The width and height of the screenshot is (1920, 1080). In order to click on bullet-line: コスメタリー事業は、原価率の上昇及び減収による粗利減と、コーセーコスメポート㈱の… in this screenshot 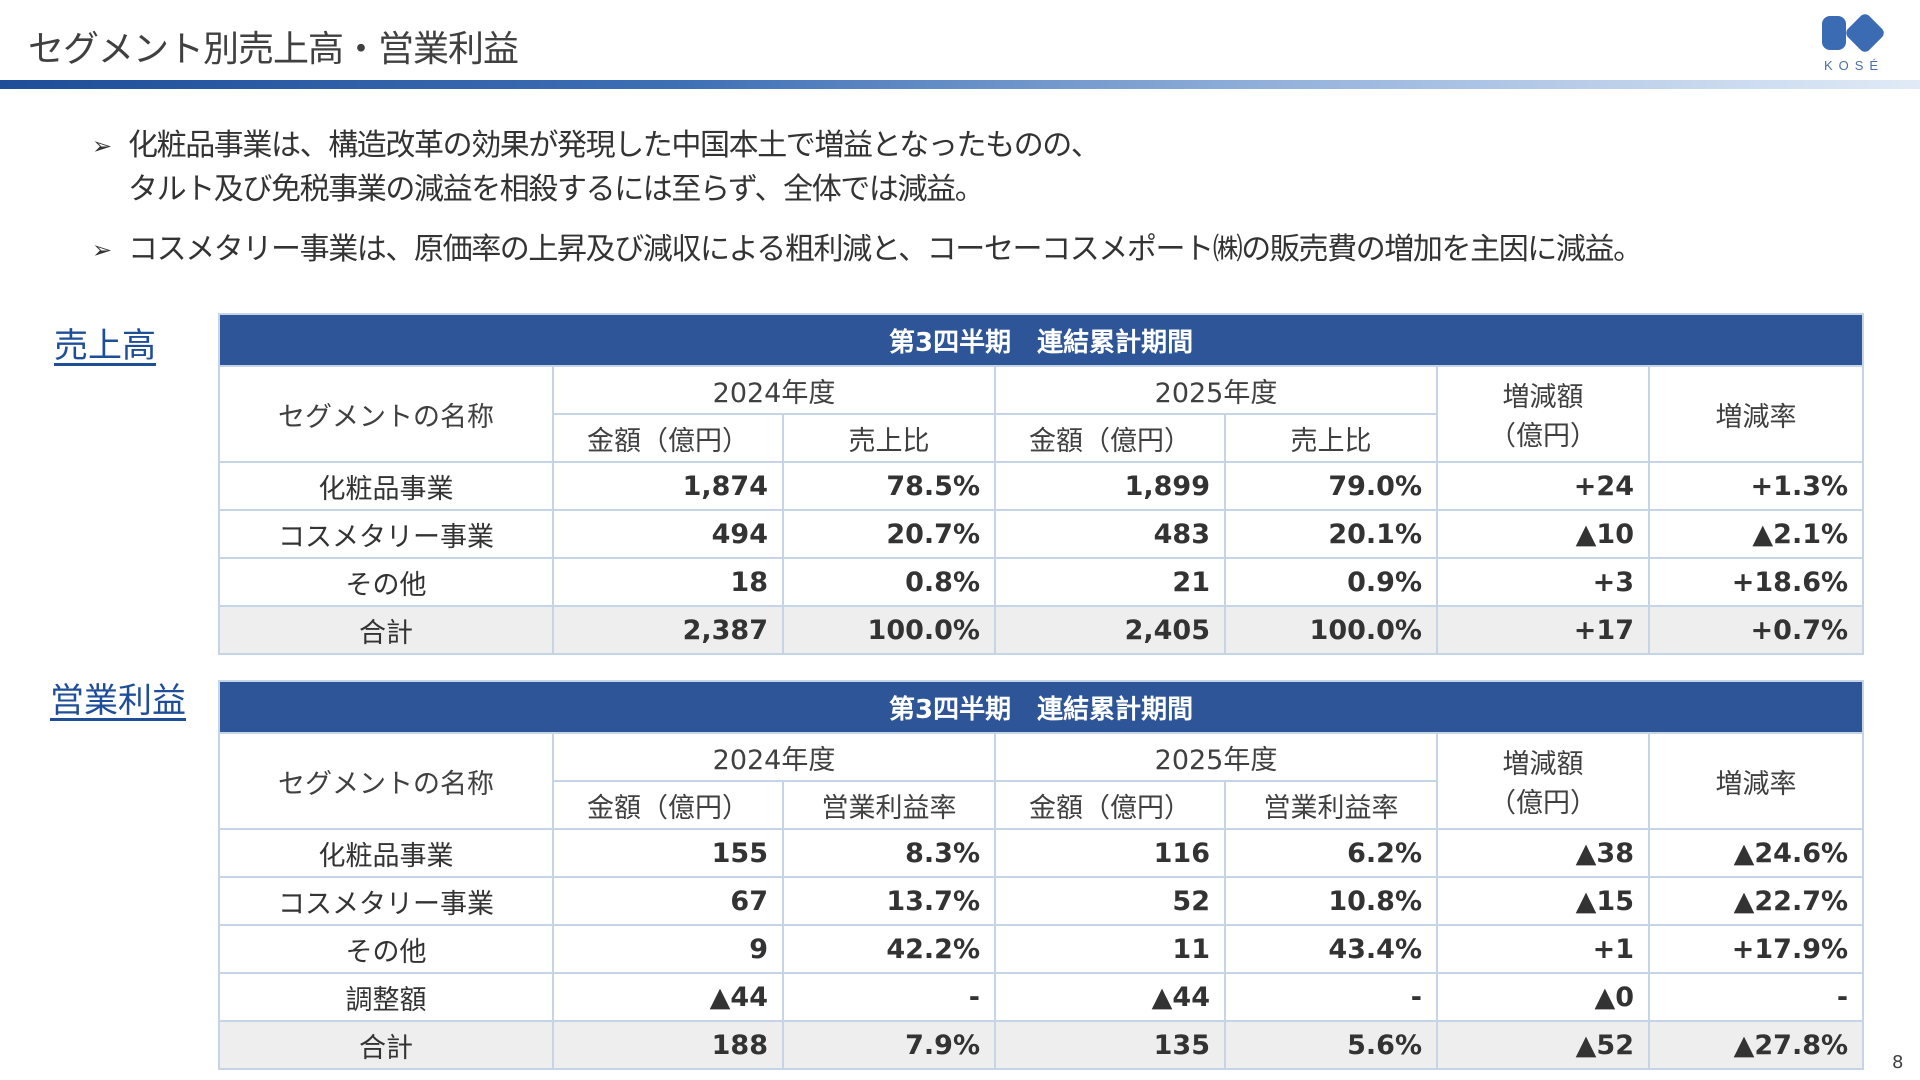, I will do `click(885, 249)`.